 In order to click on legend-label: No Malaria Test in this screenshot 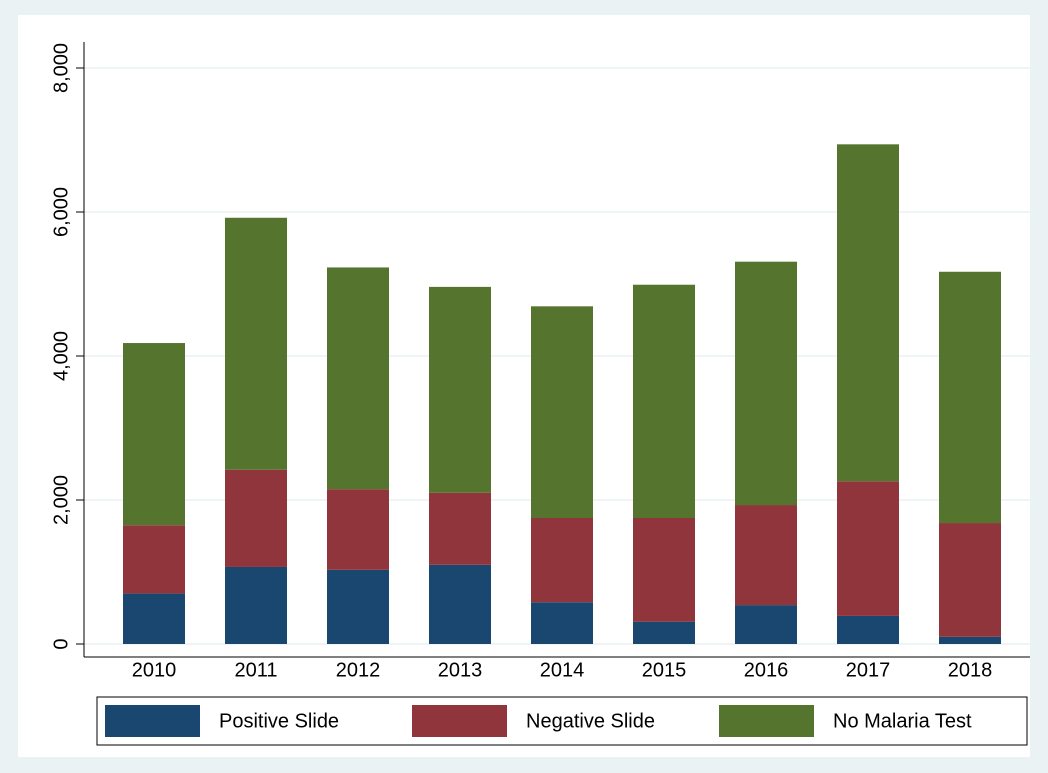, I will do `click(902, 721)`.